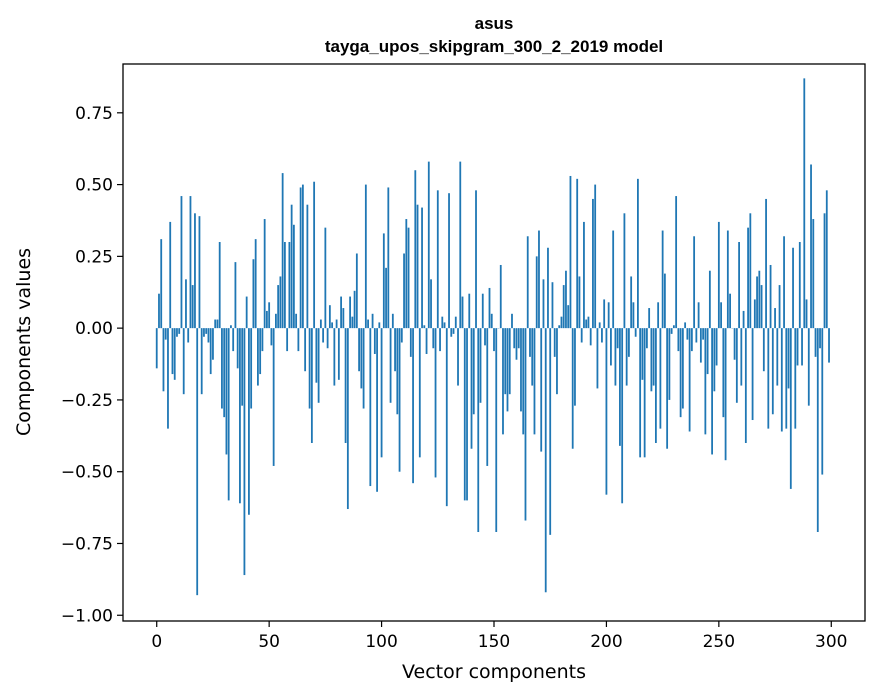  What do you see at coordinates (269, 642) in the screenshot?
I see `x-tick-label: 50` at bounding box center [269, 642].